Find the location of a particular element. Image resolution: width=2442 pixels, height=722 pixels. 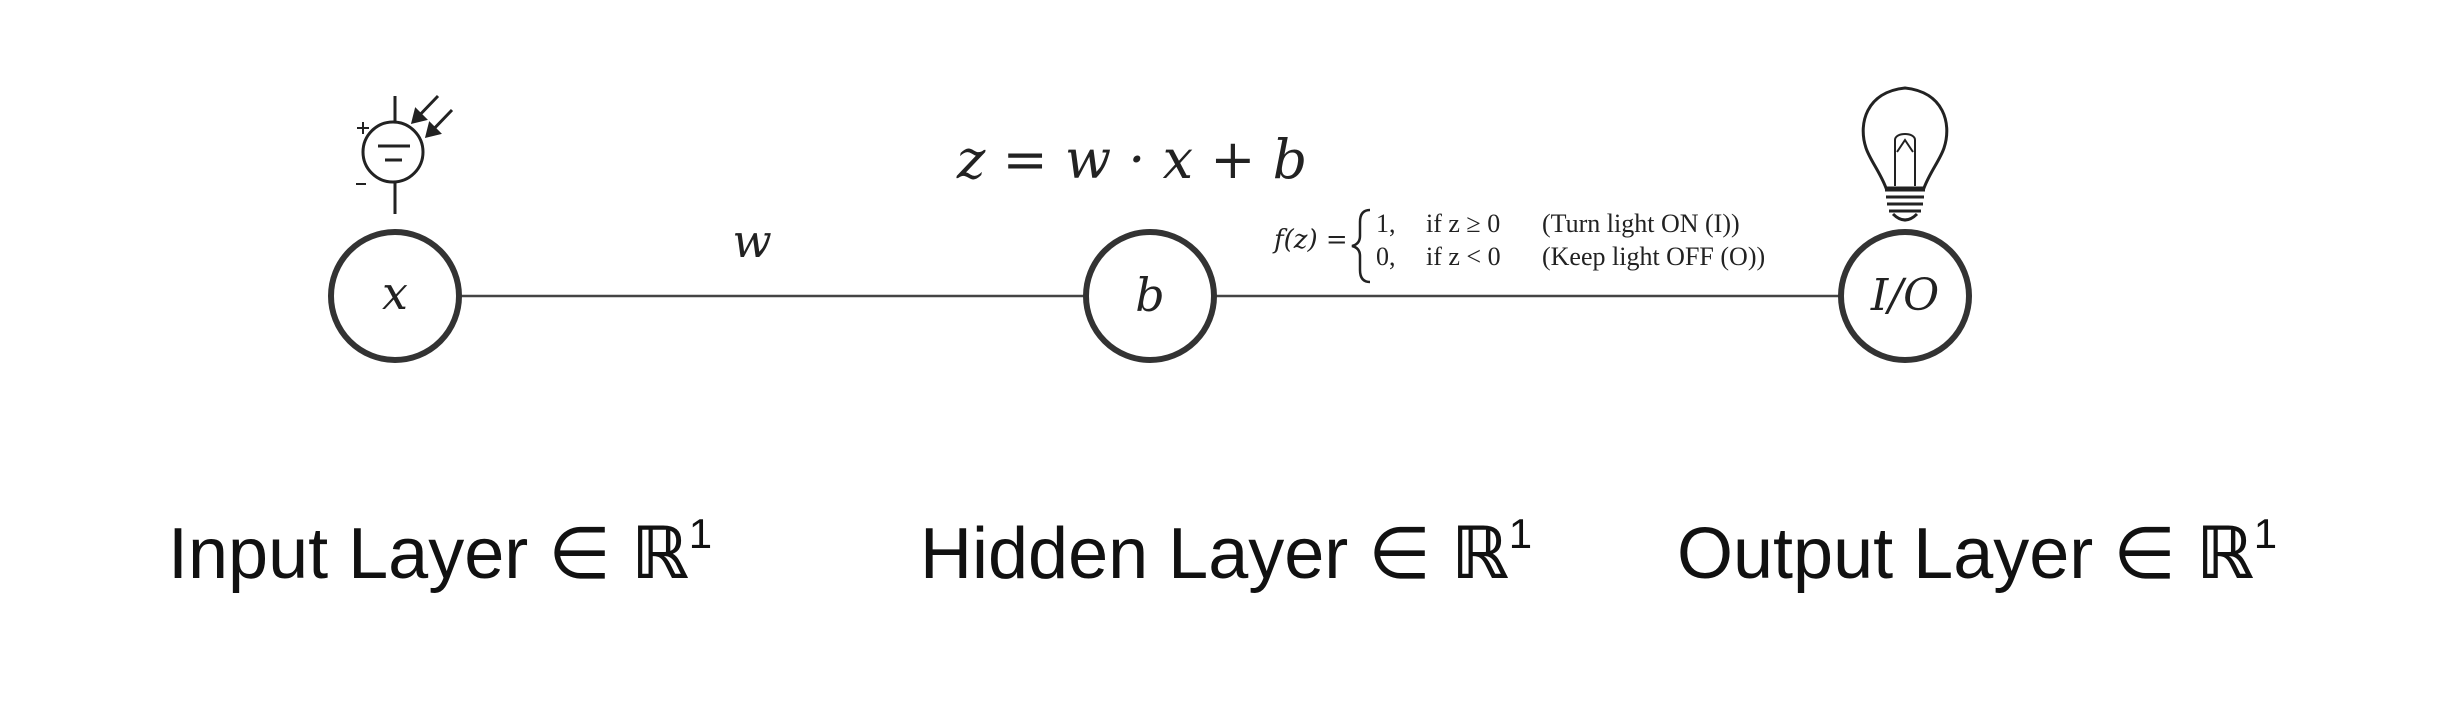

input-node-label: x is located at coordinates (395, 293).